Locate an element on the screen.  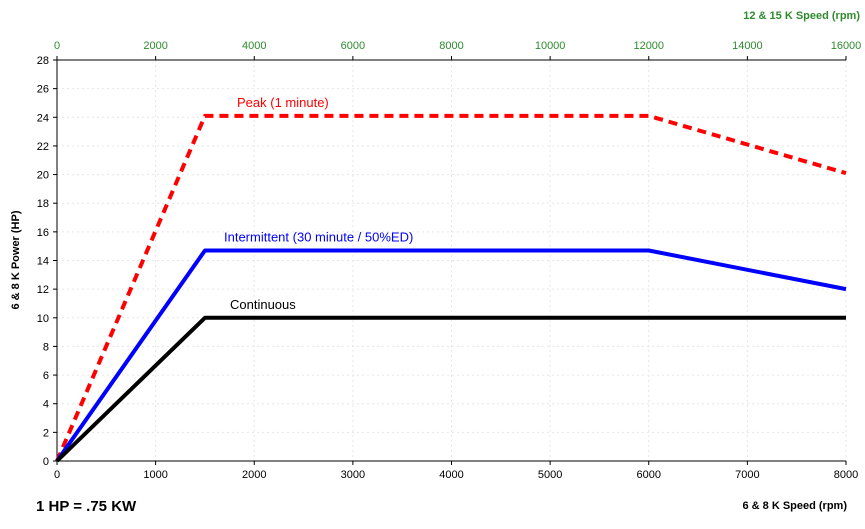
secondary-x-tick-label: 10000 is located at coordinates (550, 46).